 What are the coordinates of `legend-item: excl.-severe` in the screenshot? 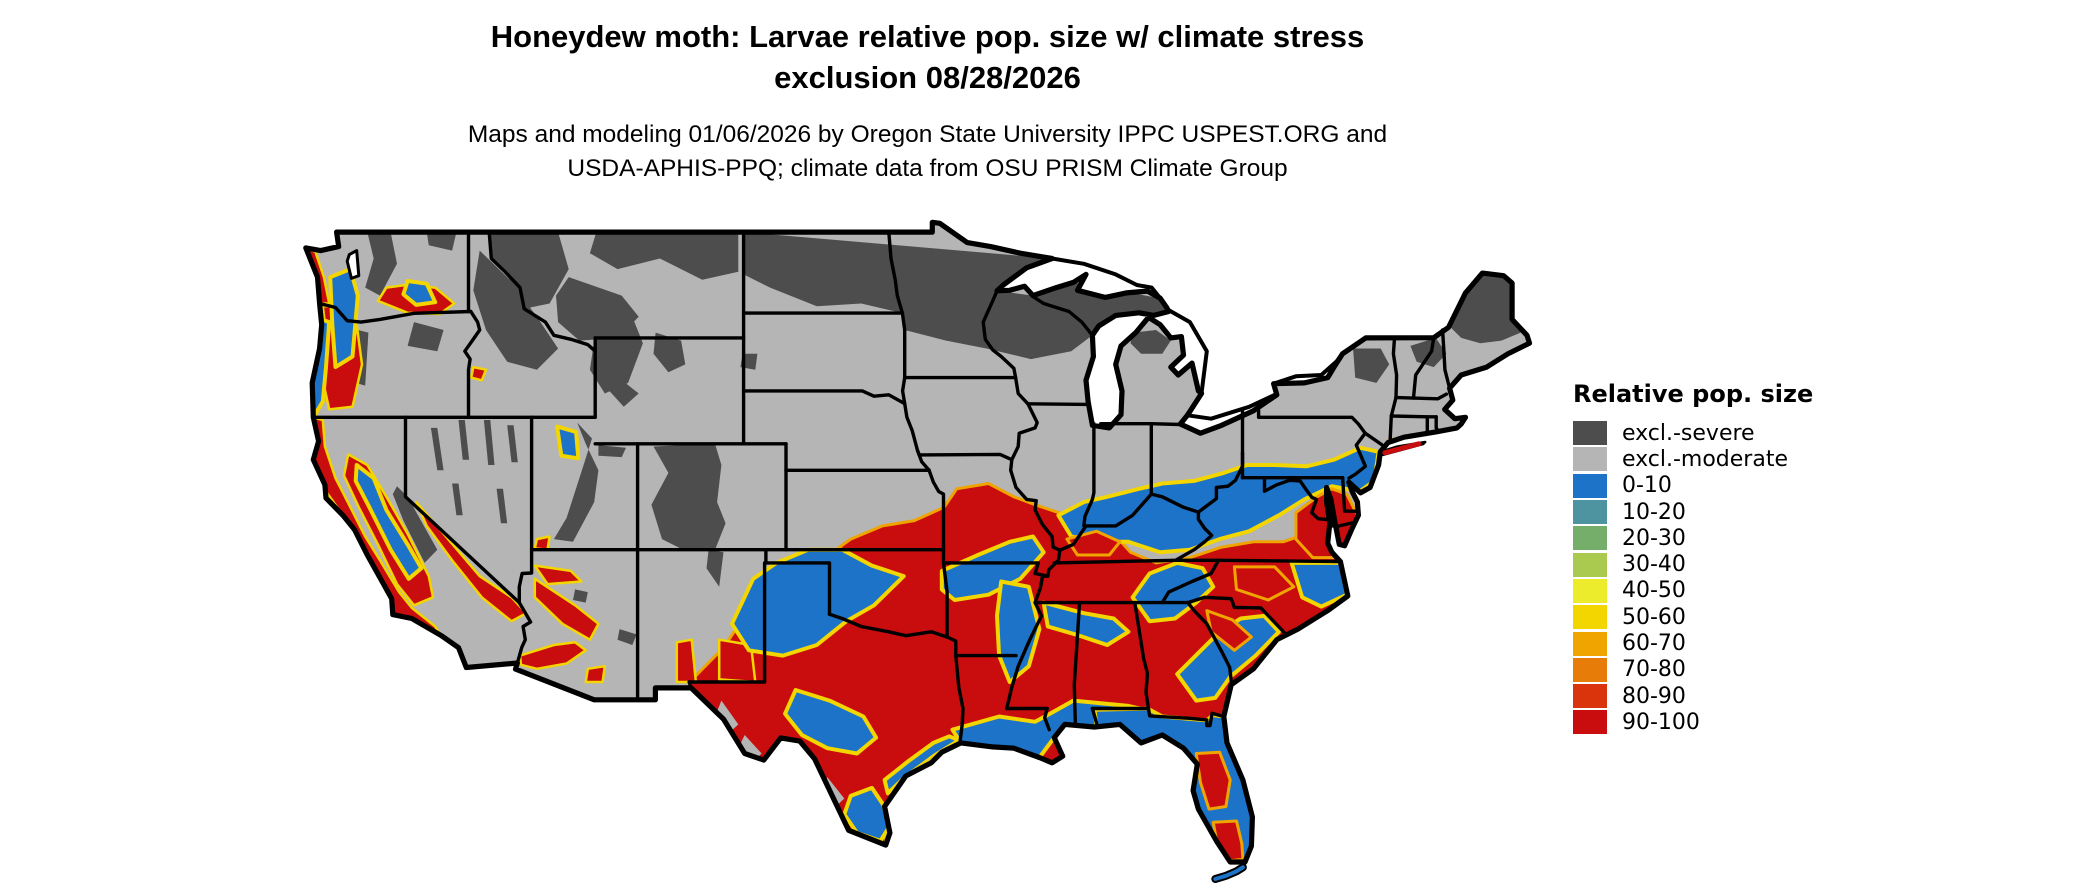 It's located at (1773, 433).